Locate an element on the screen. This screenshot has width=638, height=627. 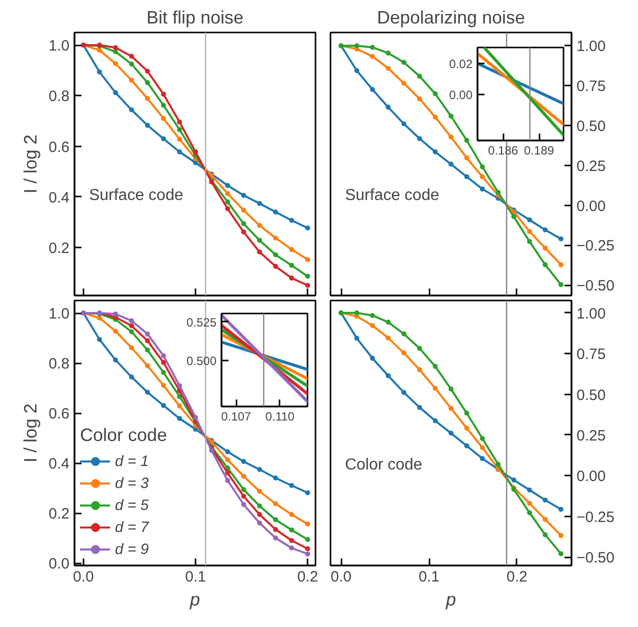
legend-label: d = 9 is located at coordinates (132, 549).